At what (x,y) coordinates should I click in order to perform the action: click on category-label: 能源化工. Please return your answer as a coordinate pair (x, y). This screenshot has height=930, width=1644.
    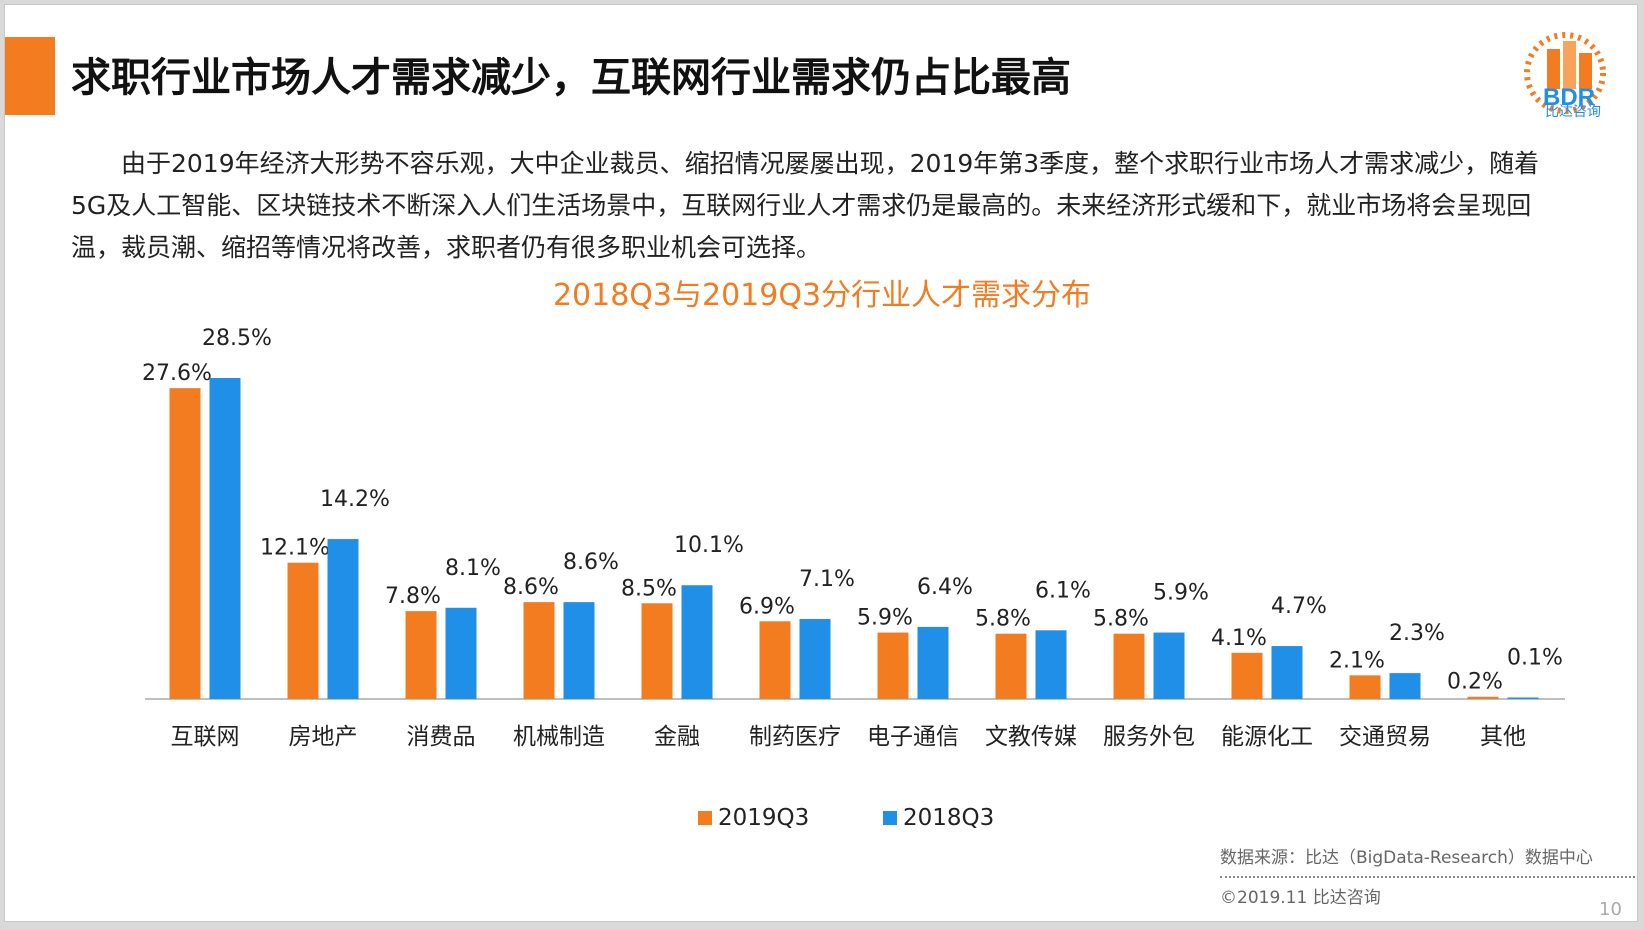
    Looking at the image, I should click on (1267, 737).